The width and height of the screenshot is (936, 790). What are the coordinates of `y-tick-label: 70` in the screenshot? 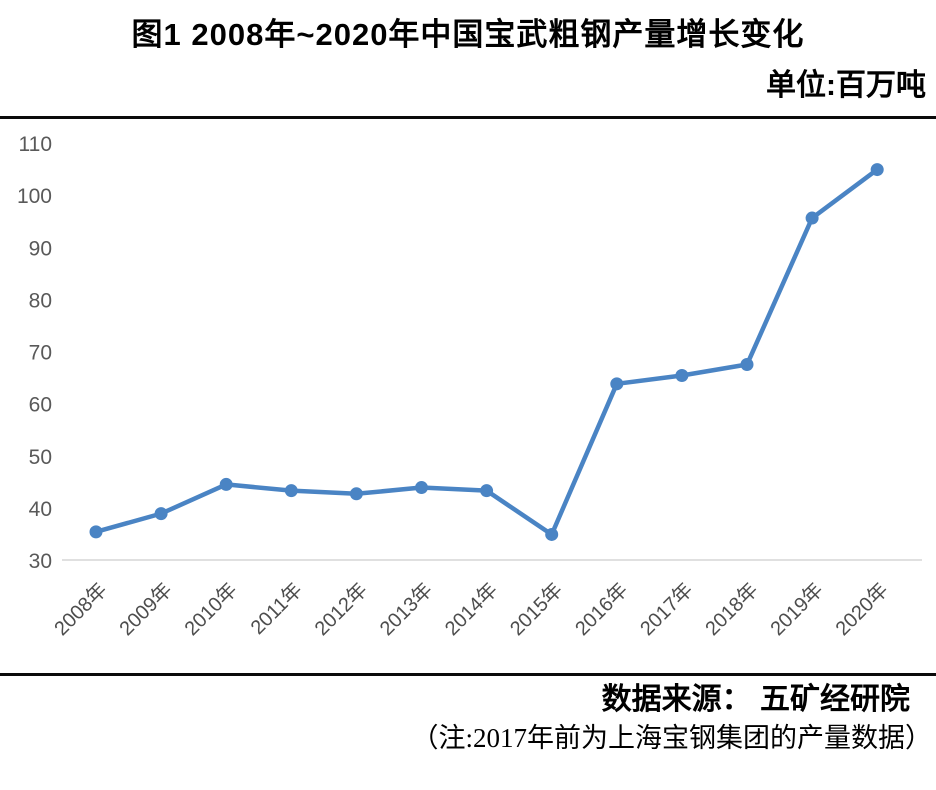 It's located at (40, 353).